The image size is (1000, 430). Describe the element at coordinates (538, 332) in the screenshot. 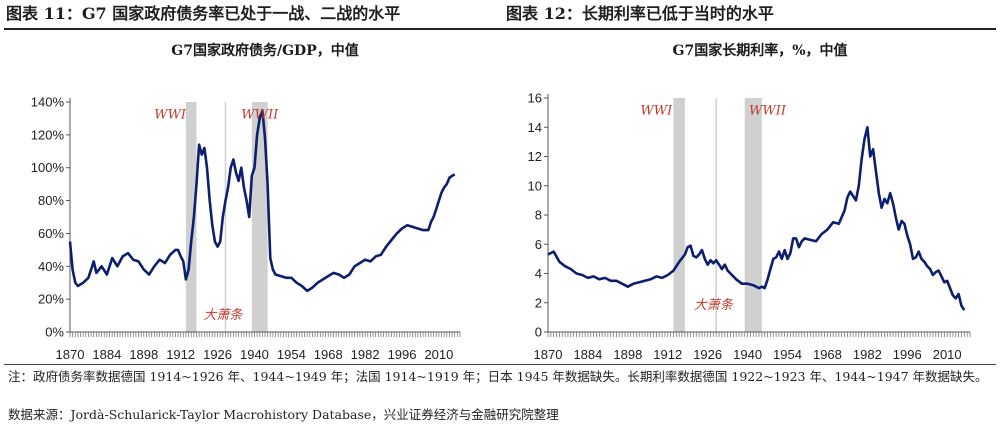

I see `y-tick-label: 0` at that location.